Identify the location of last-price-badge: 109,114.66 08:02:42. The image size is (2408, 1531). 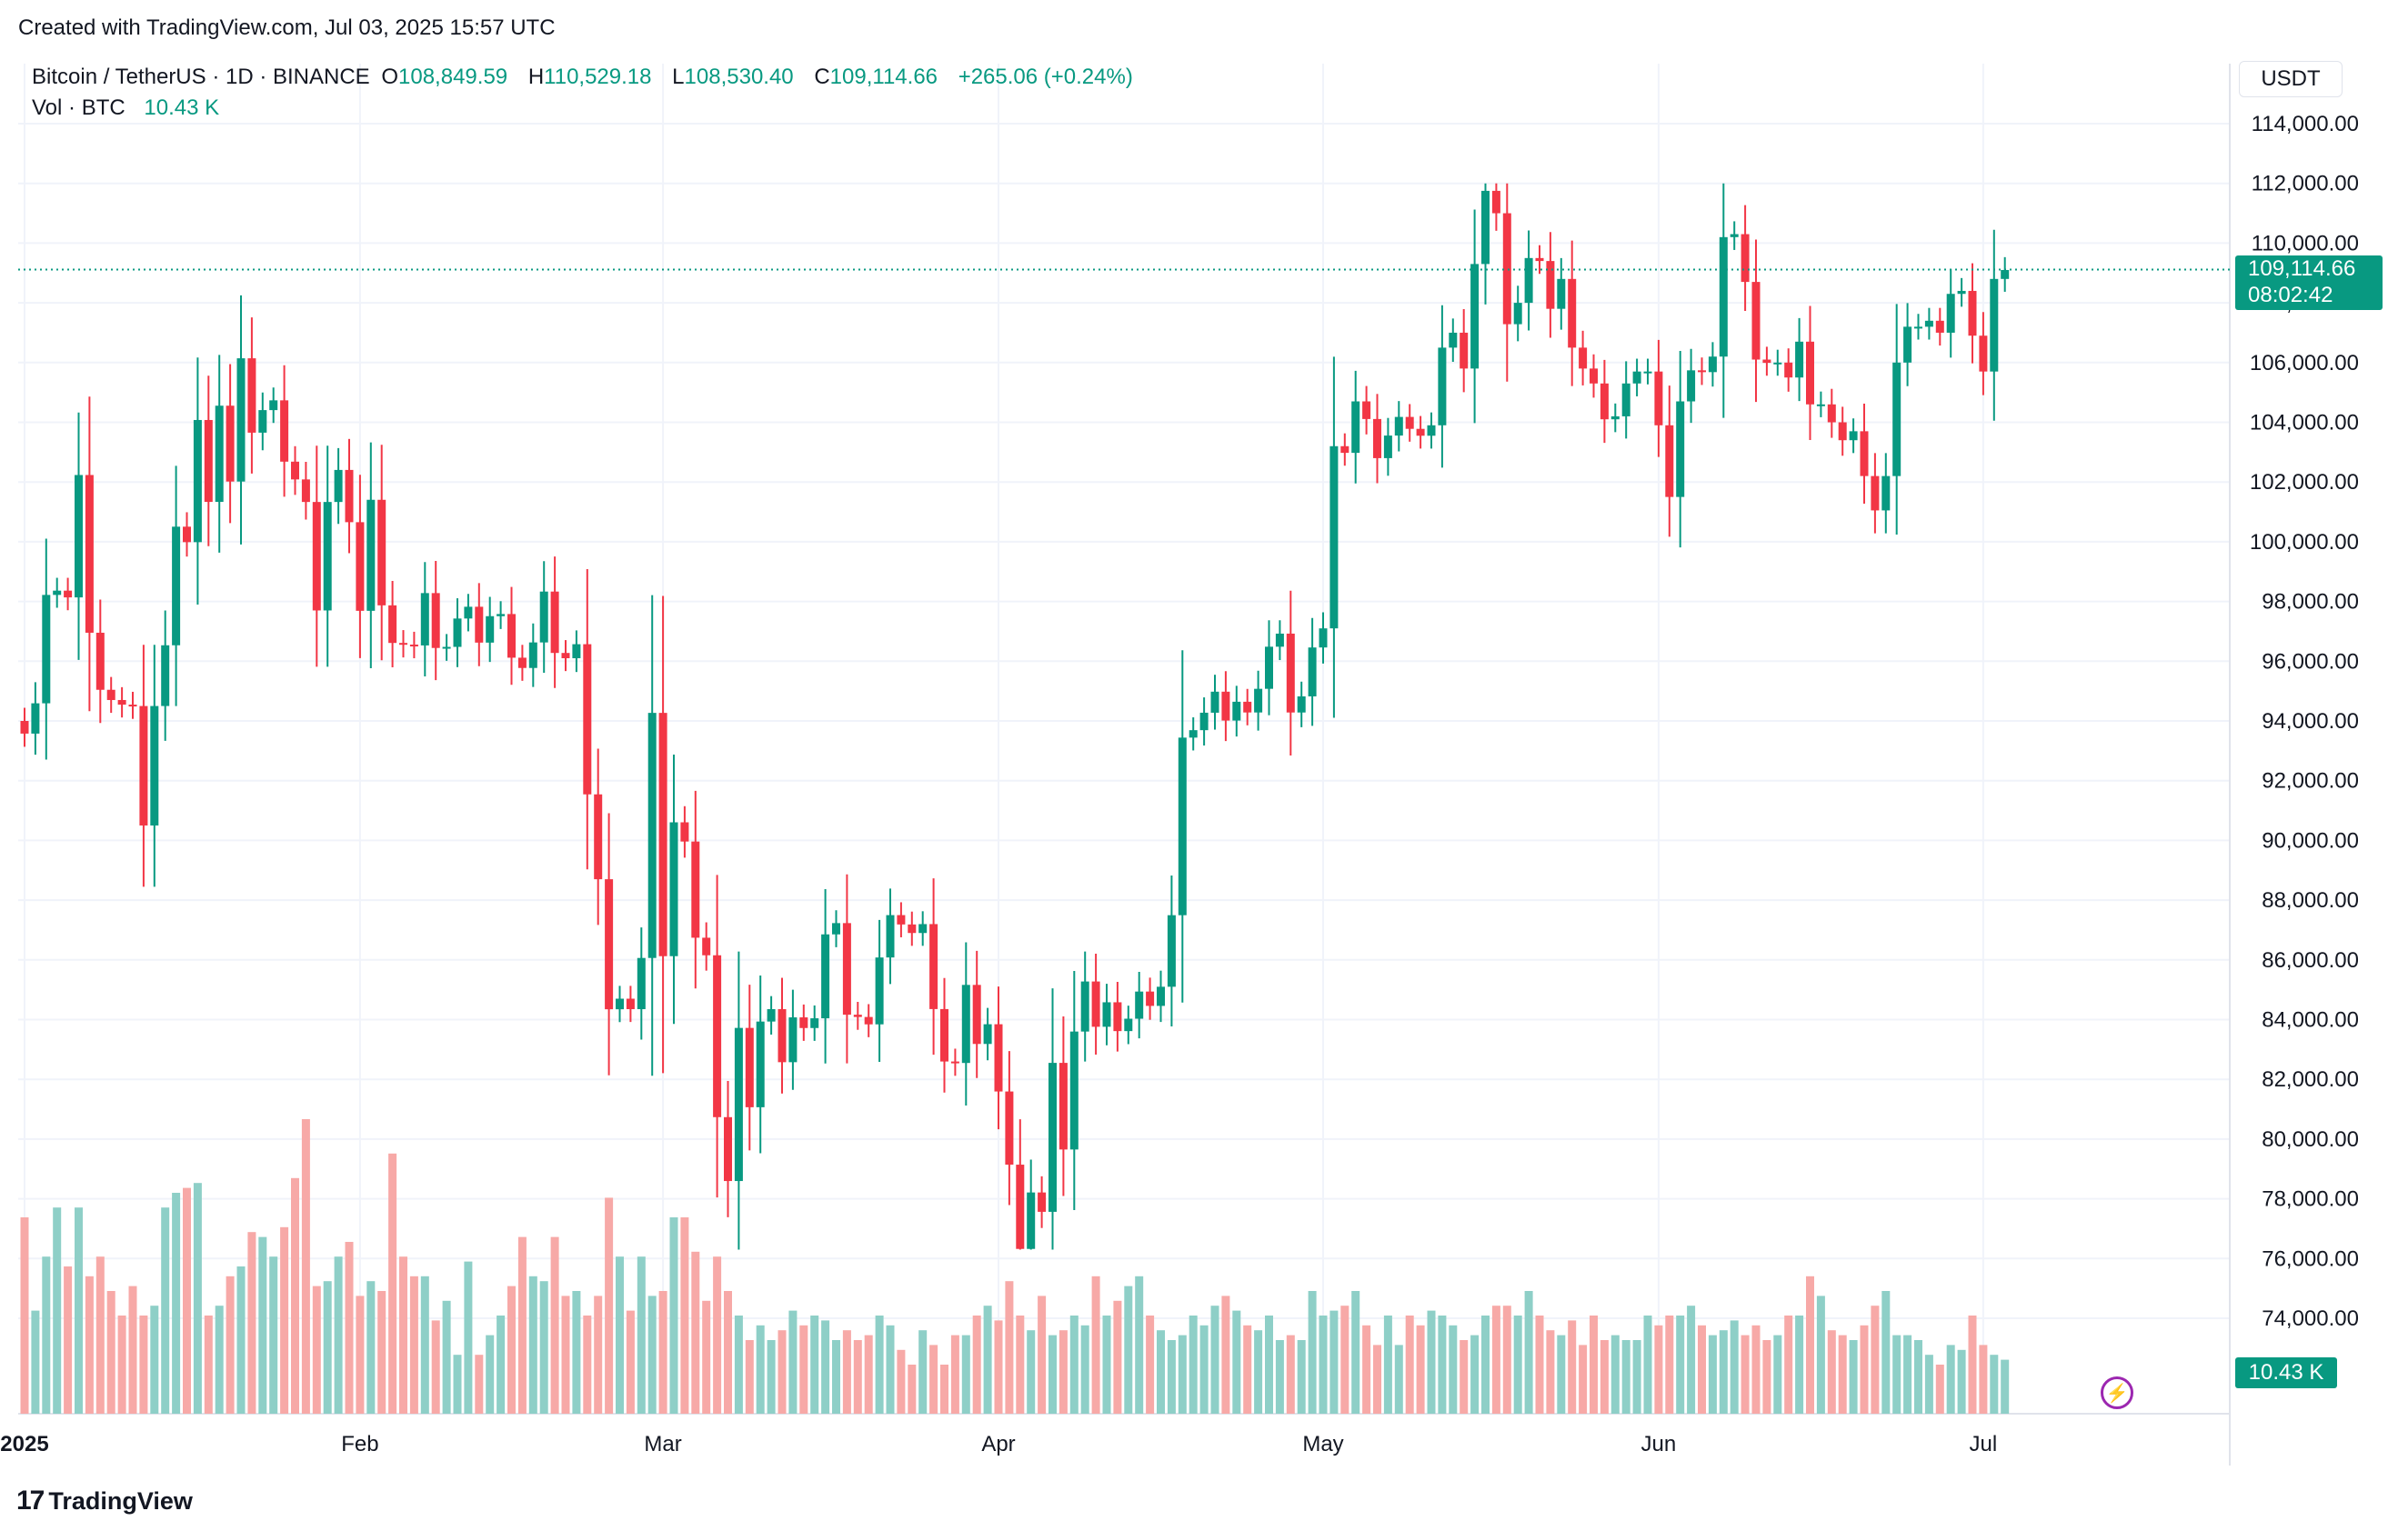
(2309, 282).